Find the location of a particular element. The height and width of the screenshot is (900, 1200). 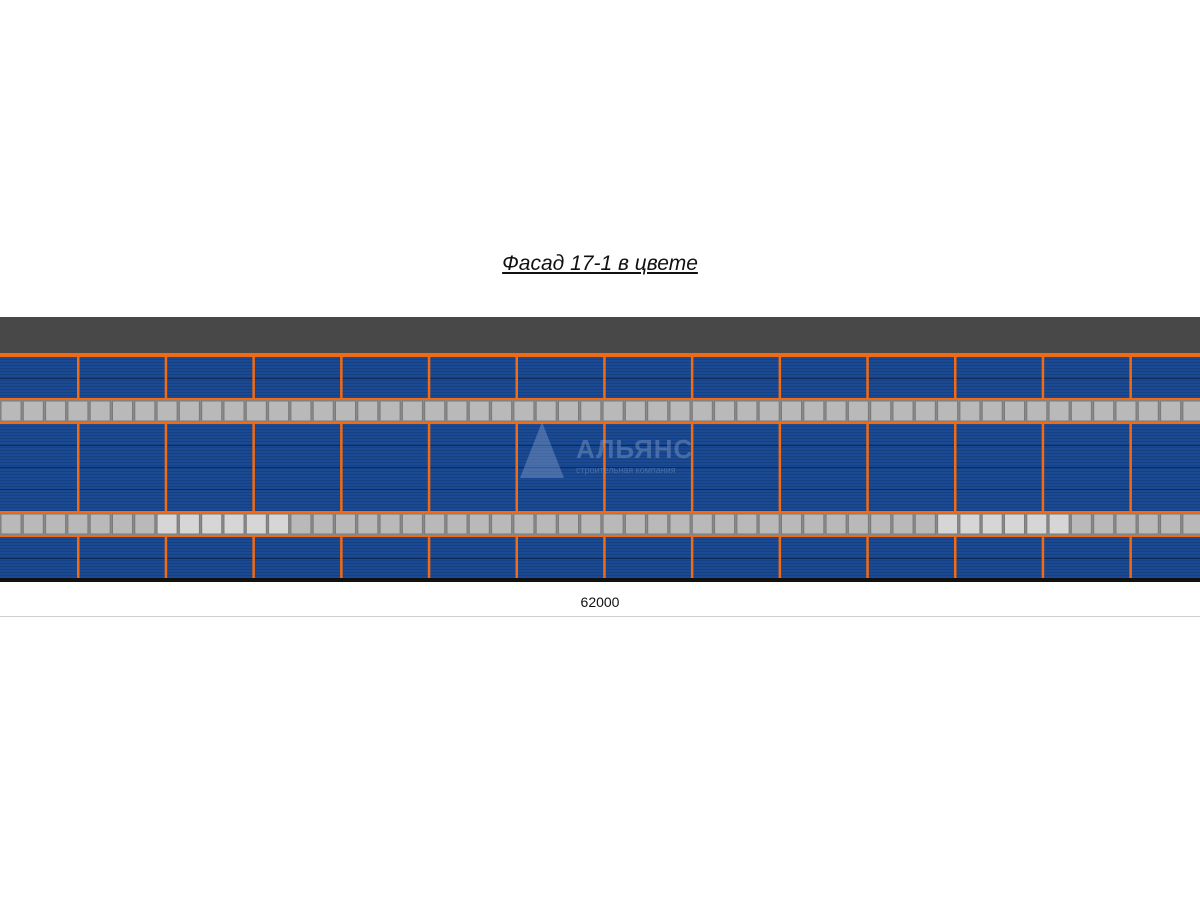

watermark-subtitle: строительная компания is located at coordinates (626, 470).